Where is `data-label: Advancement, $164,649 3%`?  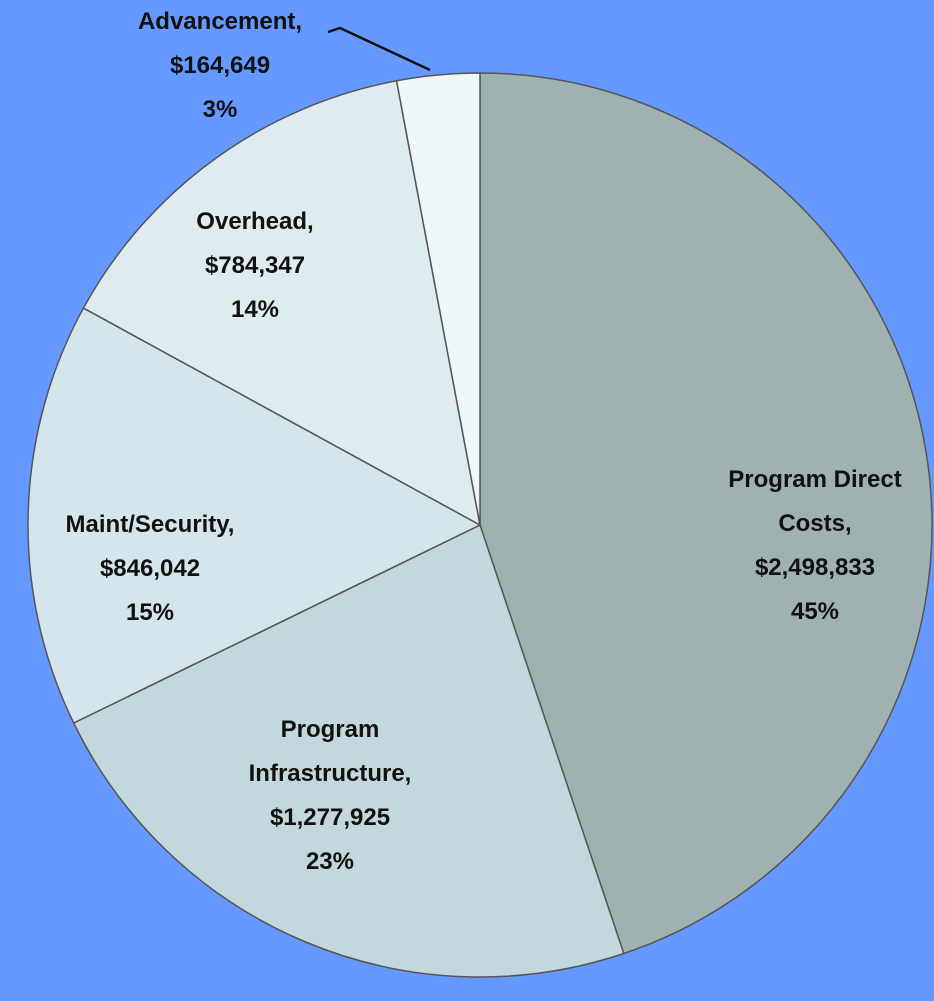 data-label: Advancement, $164,649 3% is located at coordinates (220, 66).